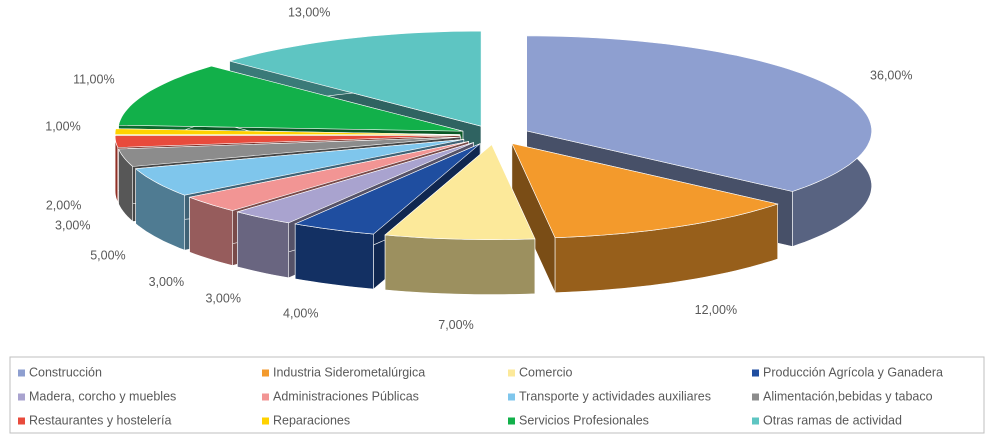 This screenshot has height=434, width=989. What do you see at coordinates (615, 396) in the screenshot?
I see `legend-label: Transporte y actividades auxiliares` at bounding box center [615, 396].